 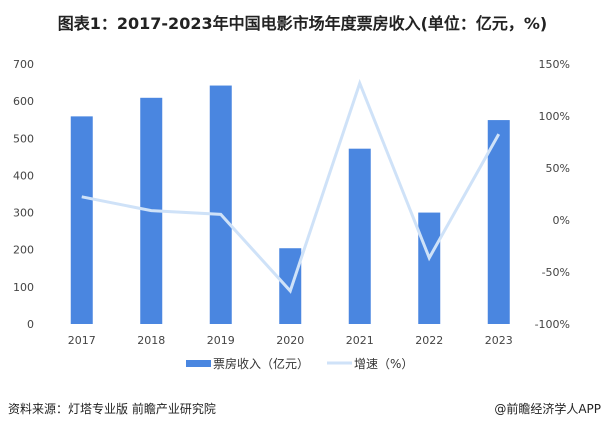 I want to click on x-tick-label: 2023, so click(x=499, y=340).